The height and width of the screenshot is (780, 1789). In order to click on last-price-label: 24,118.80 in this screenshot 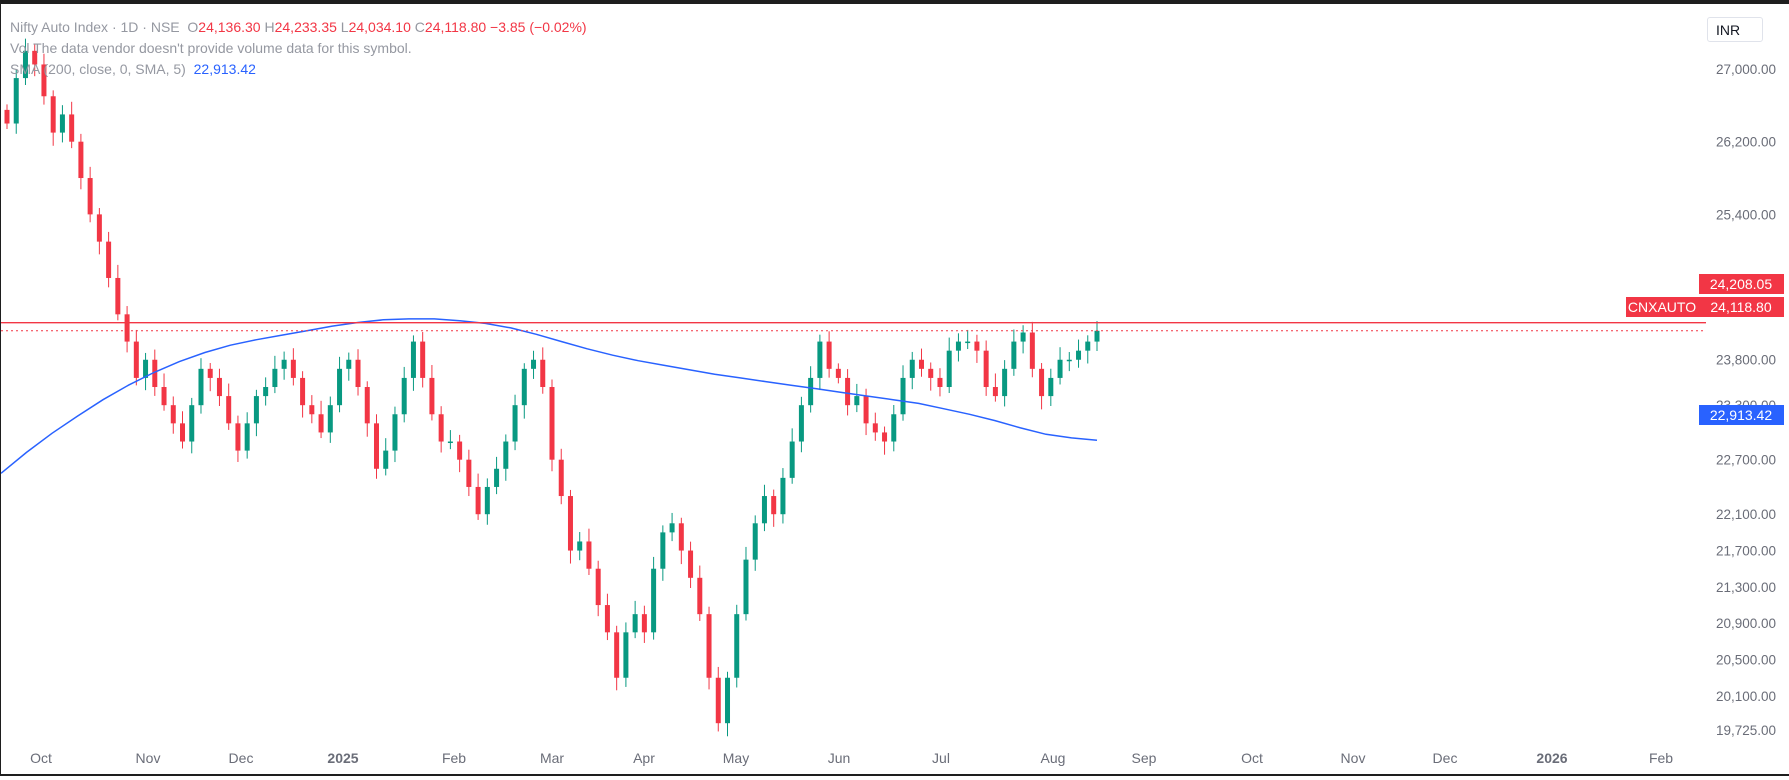, I will do `click(1740, 307)`.